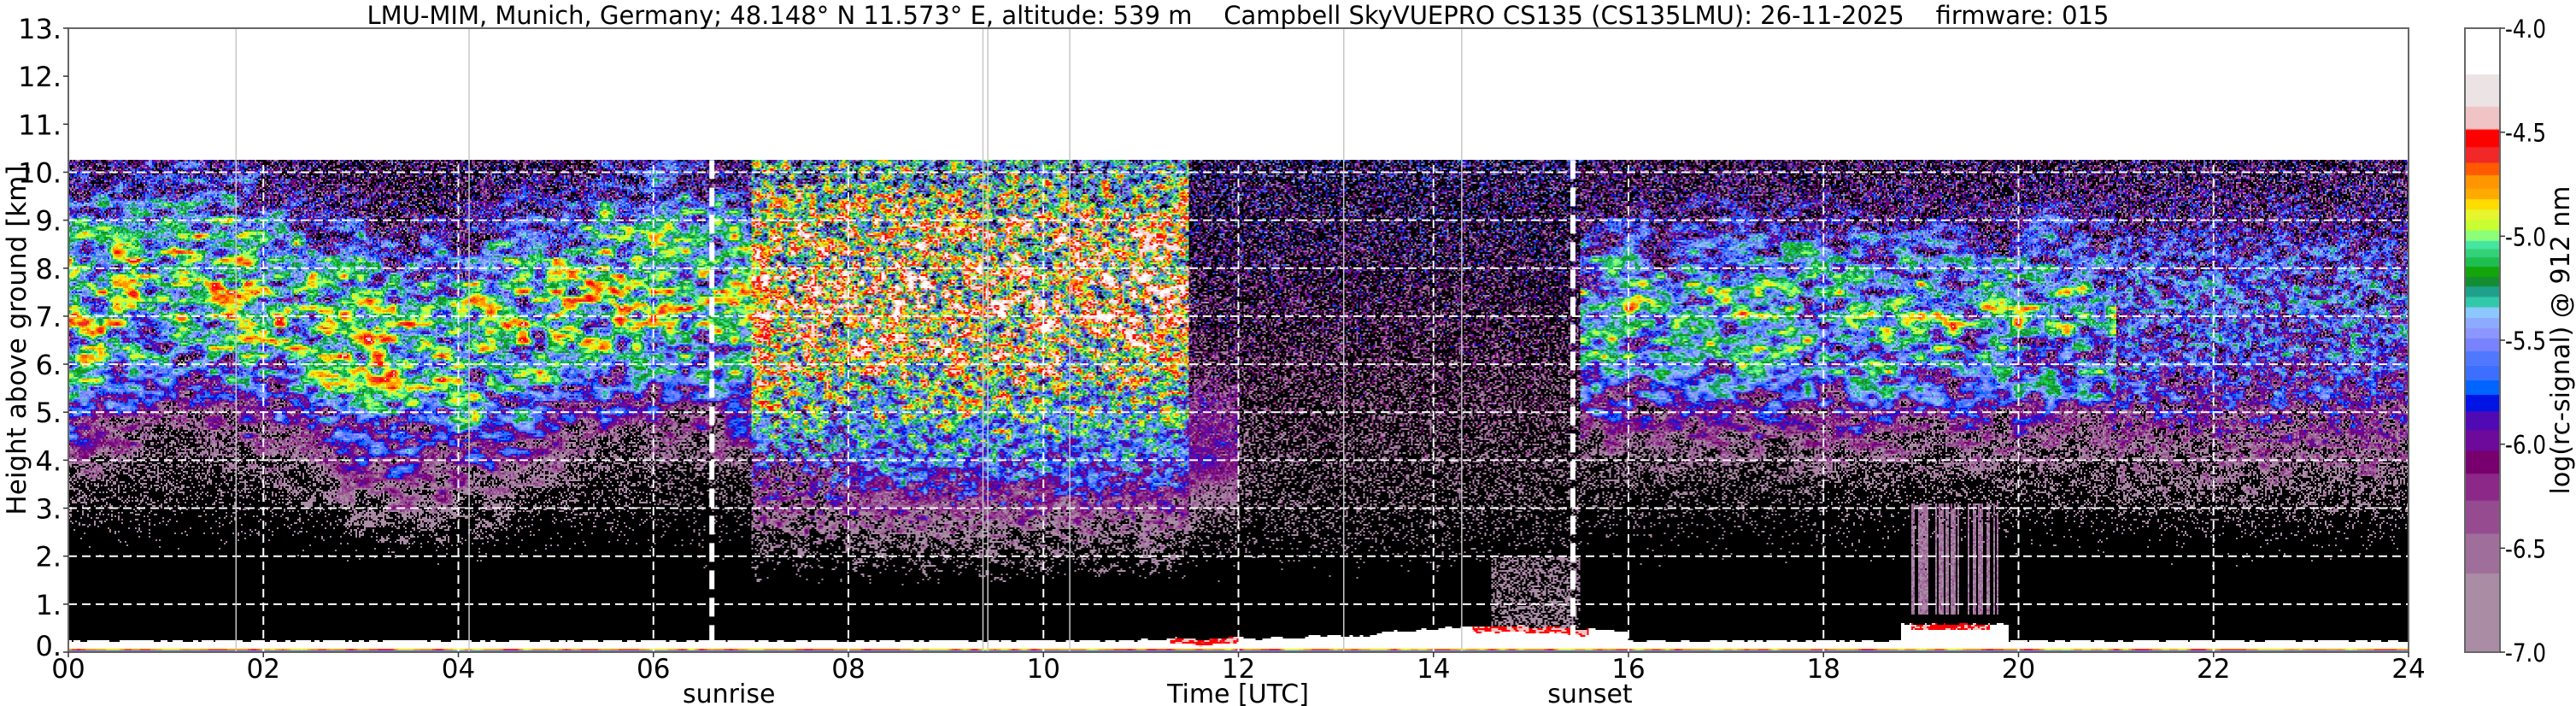  I want to click on y-tick-label: 10., so click(40, 172).